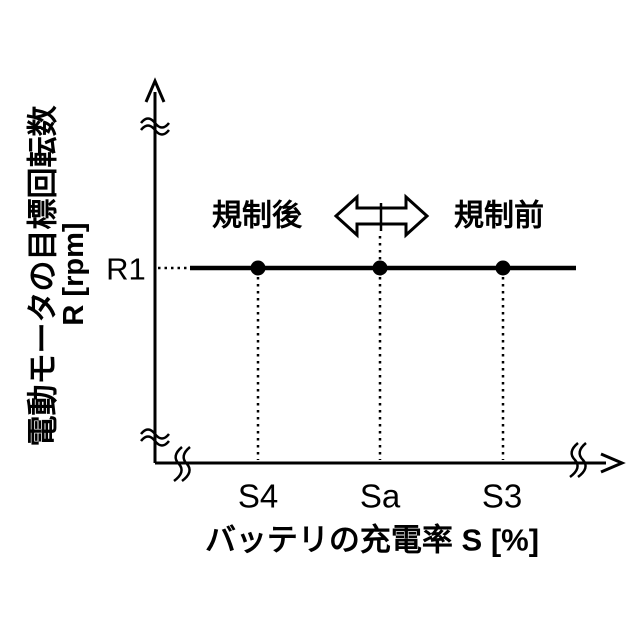  What do you see at coordinates (380, 268) in the screenshot?
I see `data-point-sa` at bounding box center [380, 268].